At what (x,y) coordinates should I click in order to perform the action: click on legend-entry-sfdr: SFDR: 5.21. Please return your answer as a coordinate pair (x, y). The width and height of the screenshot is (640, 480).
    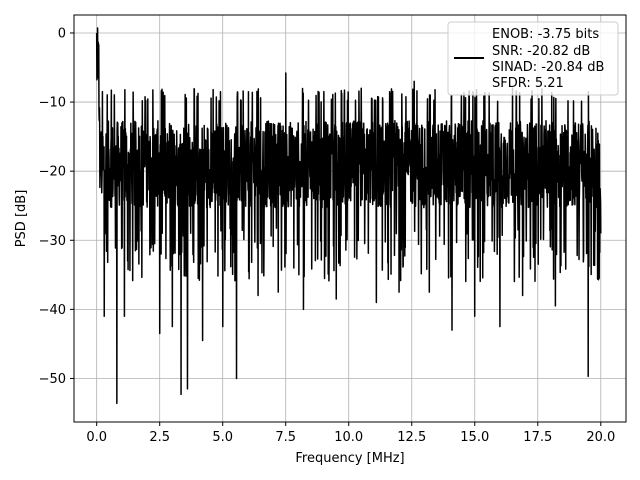
    Looking at the image, I should click on (528, 83).